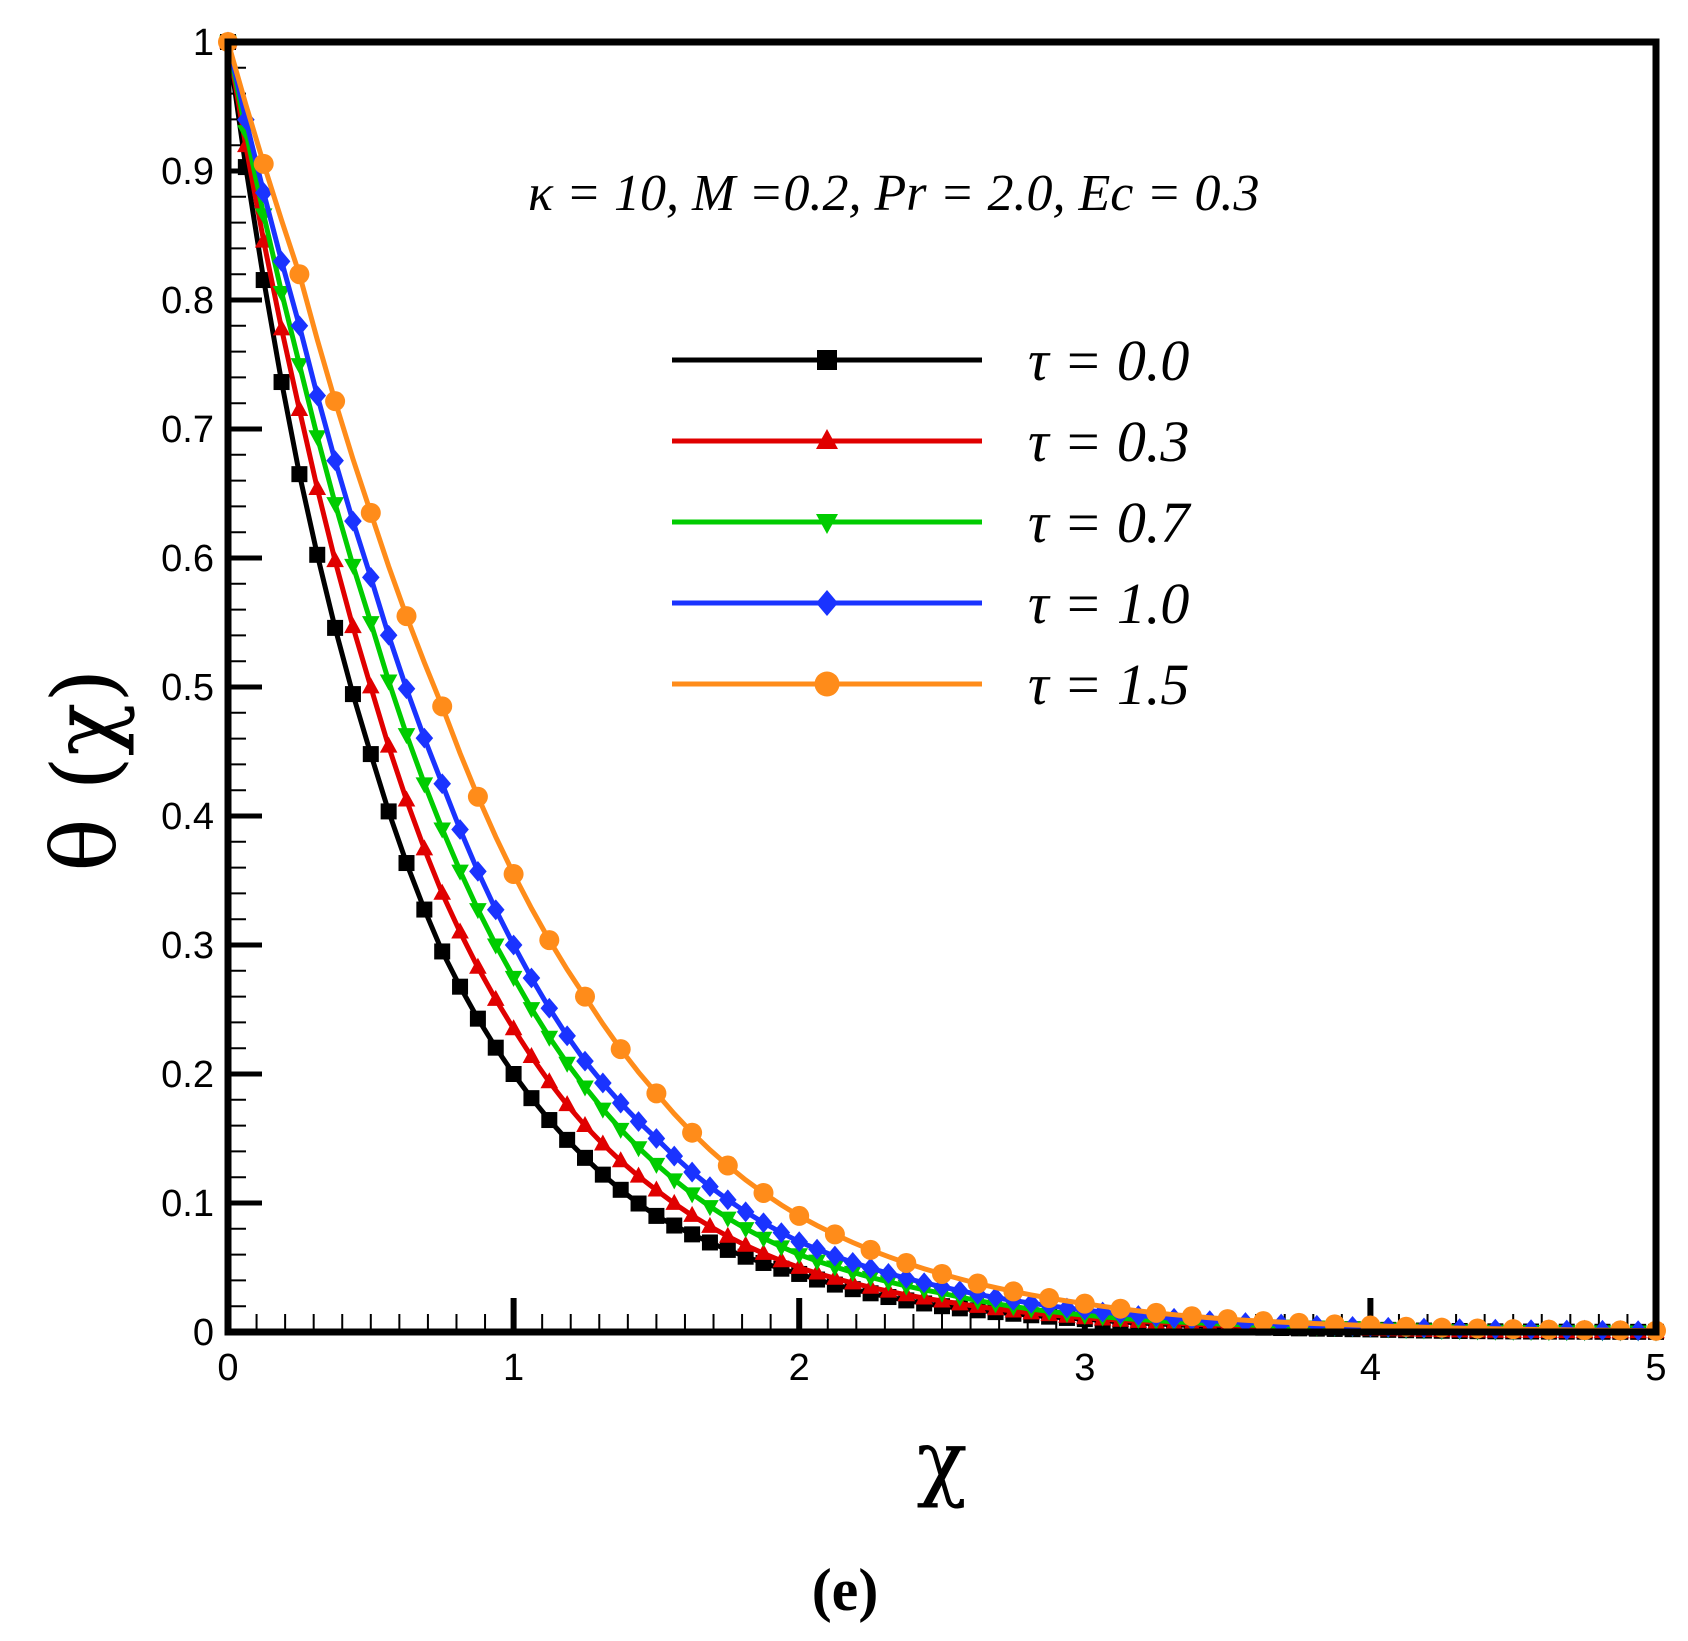 The height and width of the screenshot is (1641, 1688). What do you see at coordinates (942, 1461) in the screenshot?
I see `x-axis-title: χ` at bounding box center [942, 1461].